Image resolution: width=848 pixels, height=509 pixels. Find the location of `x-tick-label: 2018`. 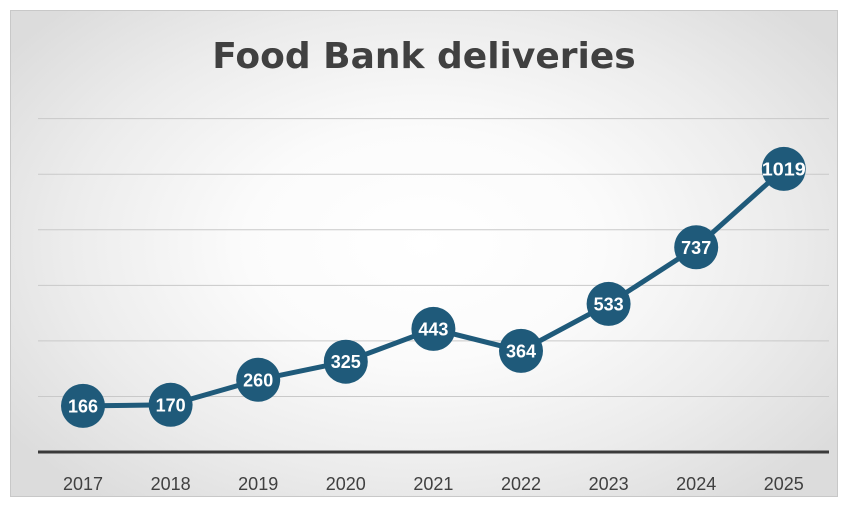

x-tick-label: 2018 is located at coordinates (171, 484).